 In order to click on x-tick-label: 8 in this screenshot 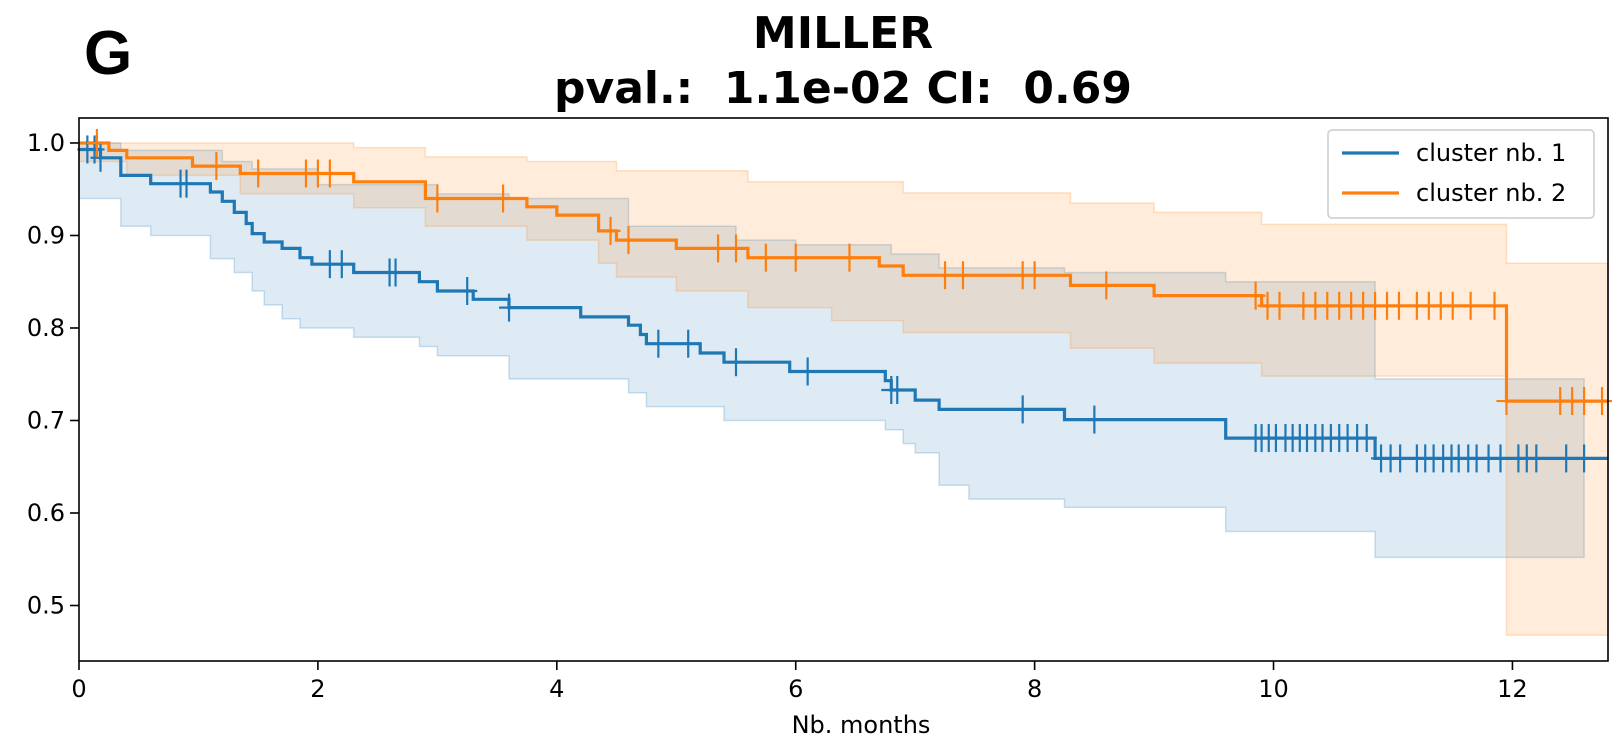, I will do `click(1034, 689)`.